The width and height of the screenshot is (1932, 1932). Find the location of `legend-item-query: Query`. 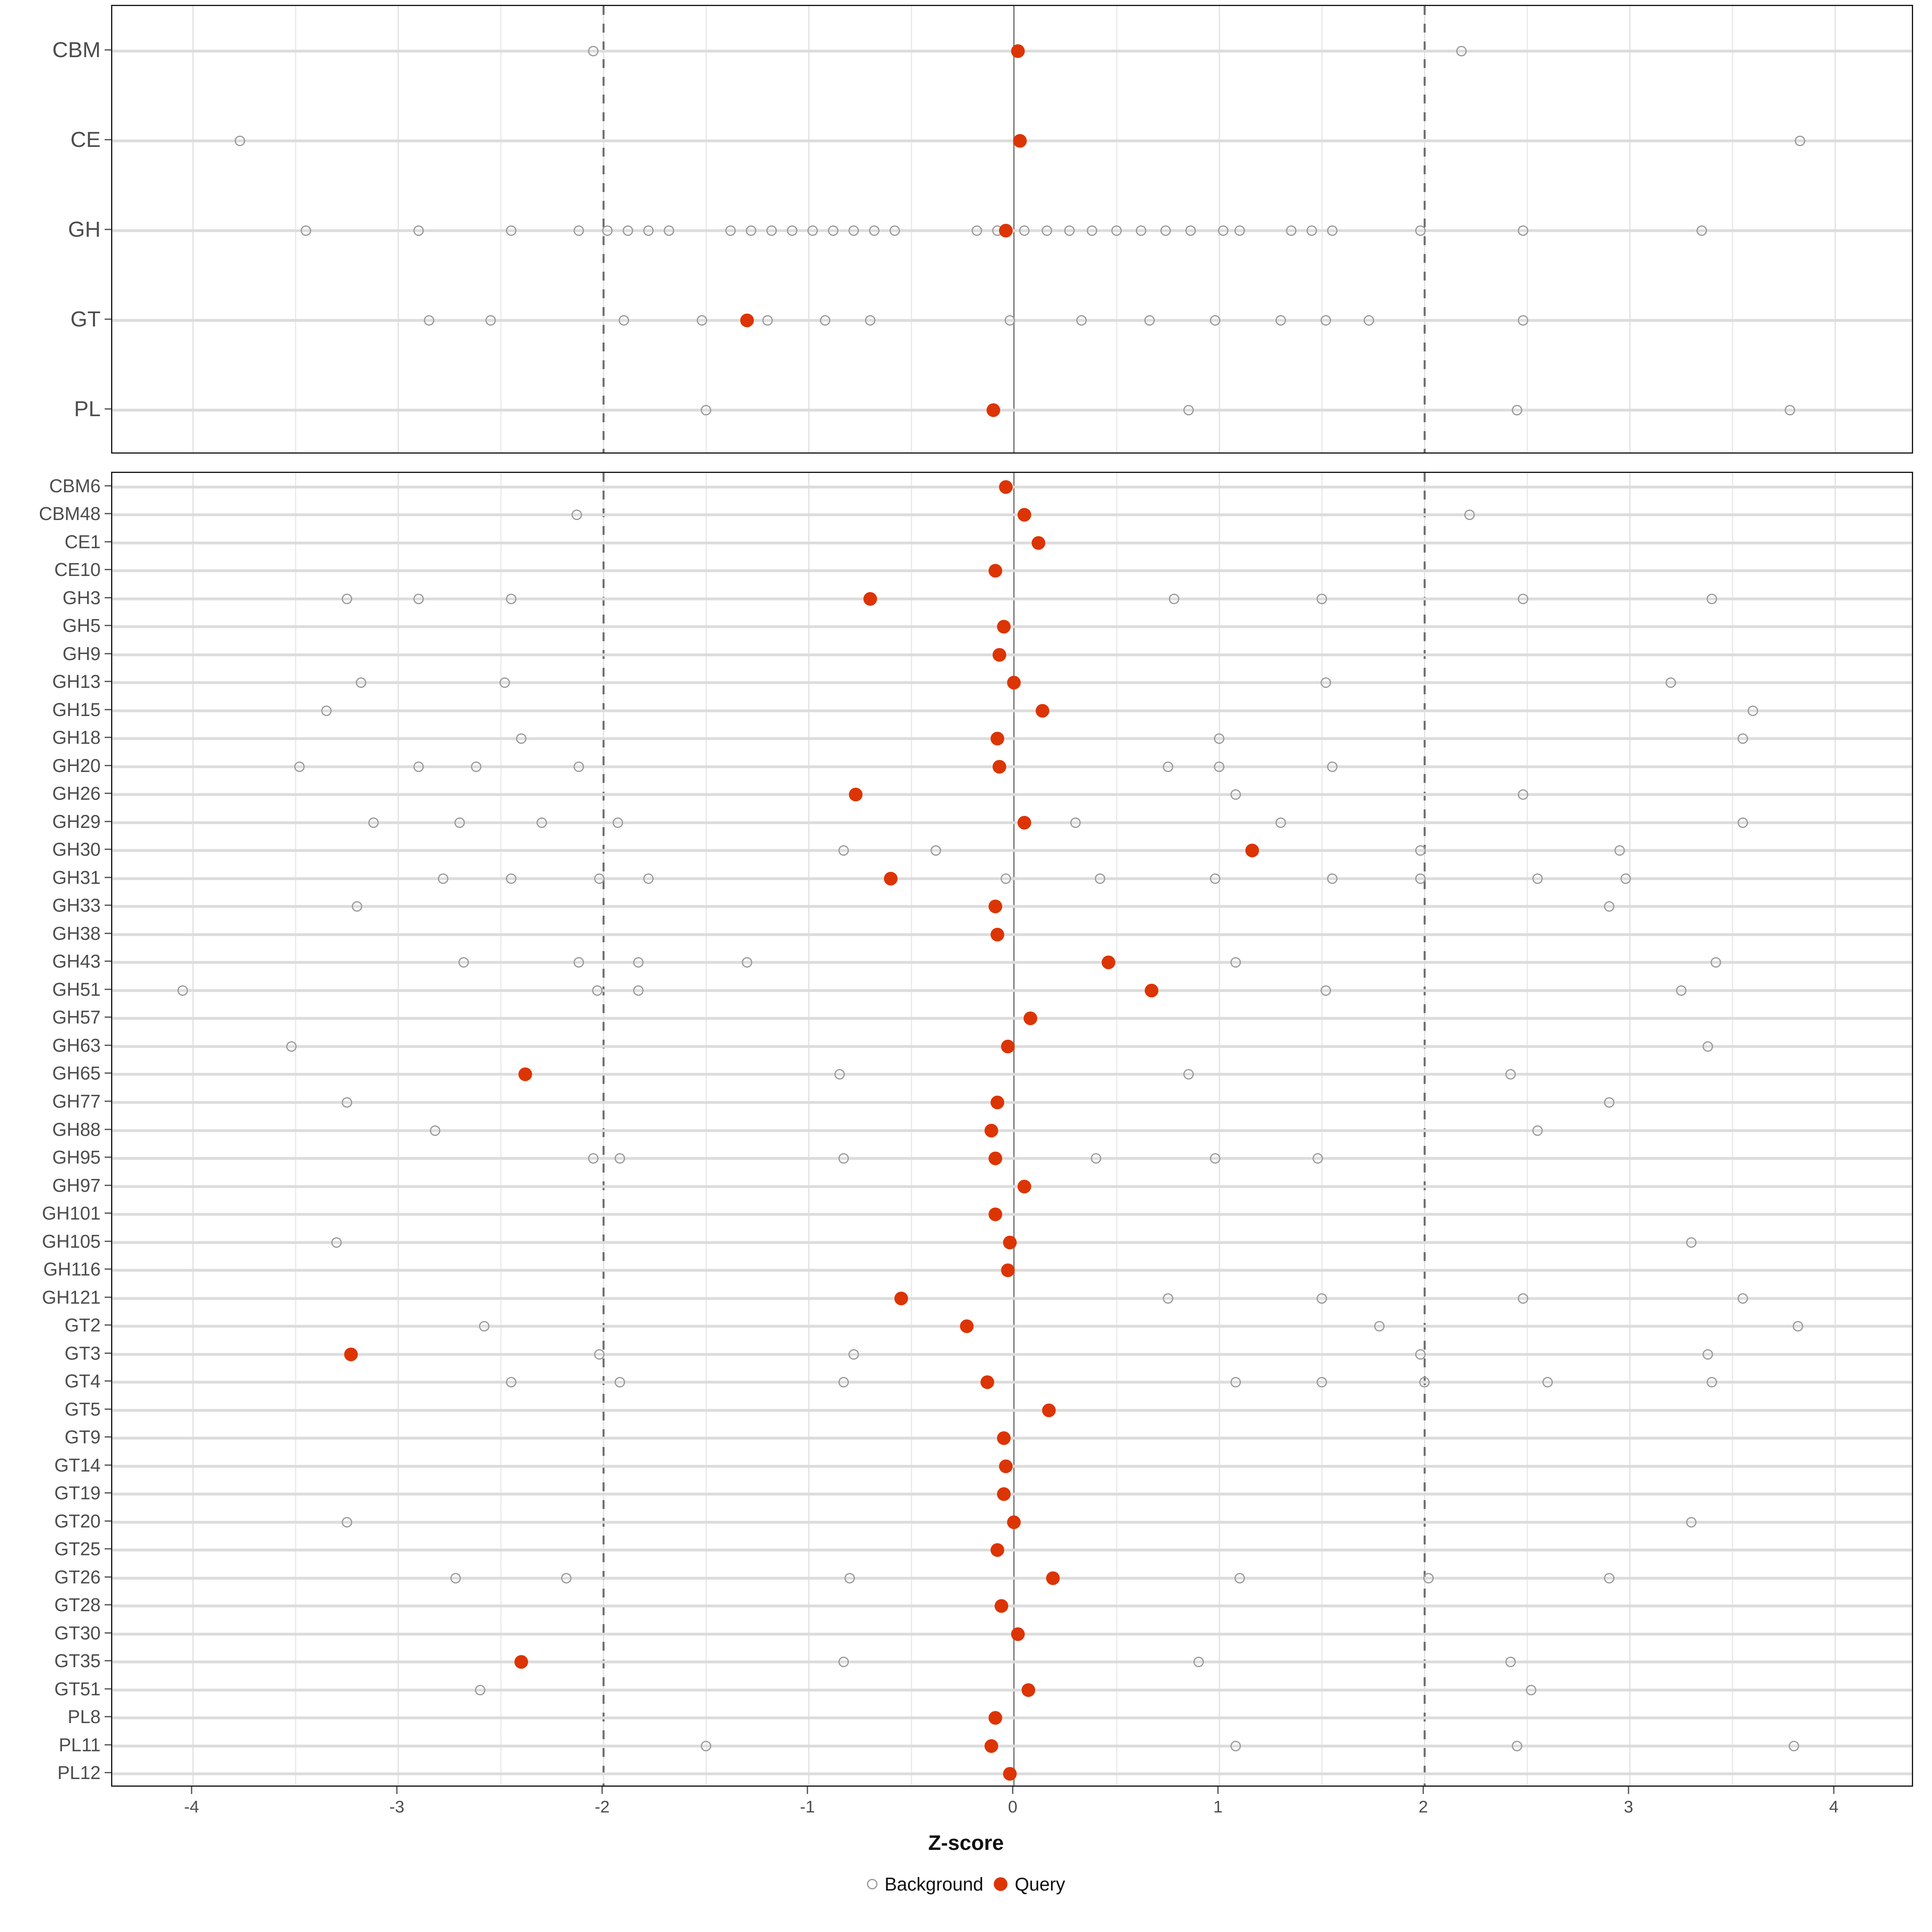

legend-item-query: Query is located at coordinates (1029, 1884).